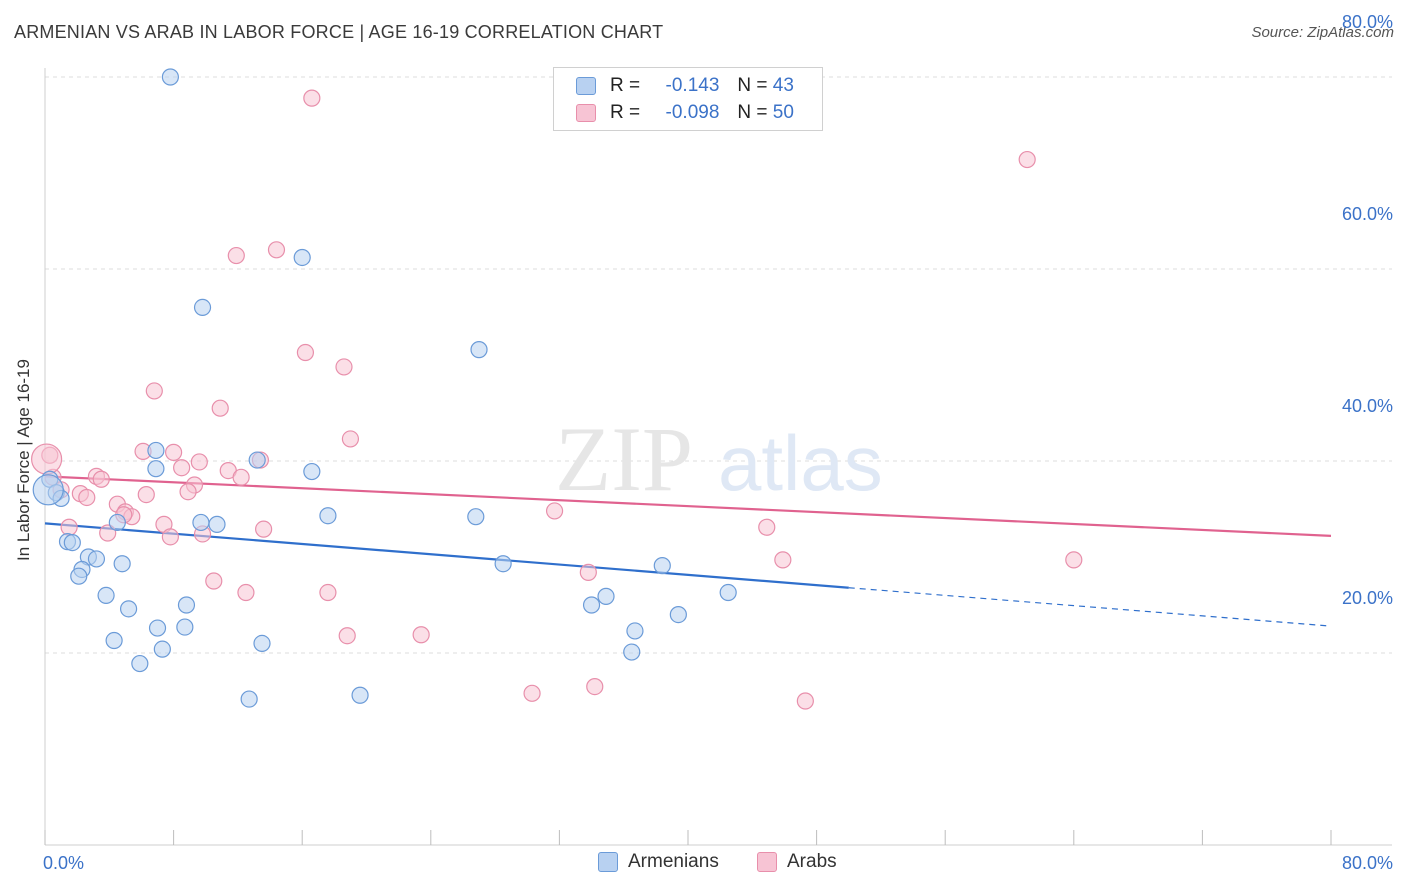  What do you see at coordinates (1322, 32) in the screenshot?
I see `source-credit: Source: ZipAtlas.com` at bounding box center [1322, 32].